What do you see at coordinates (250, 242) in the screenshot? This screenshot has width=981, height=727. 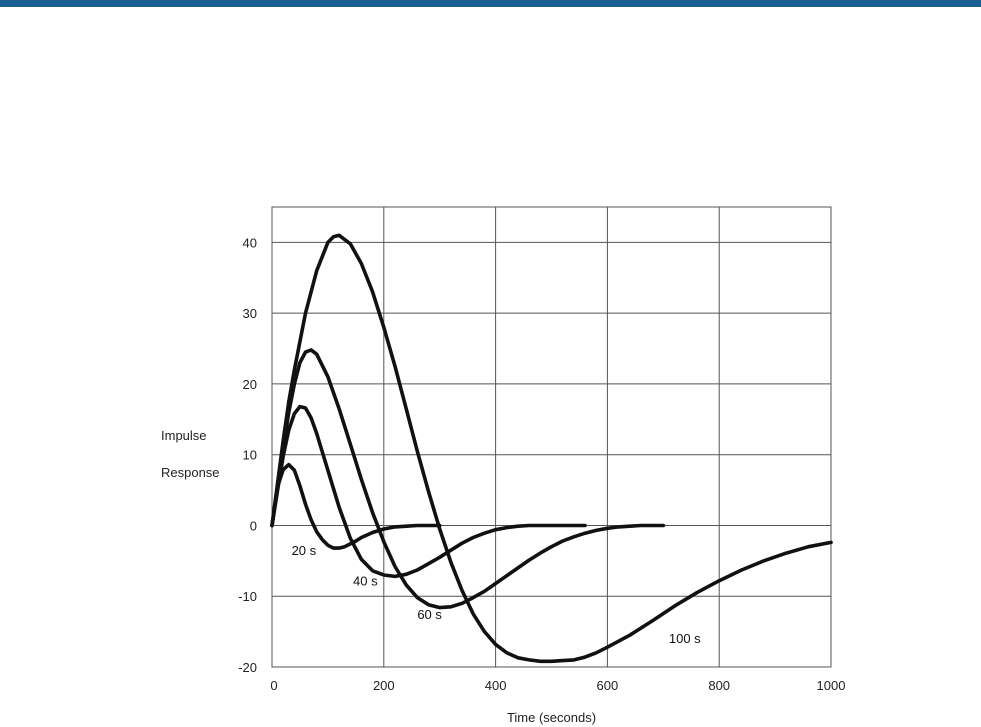 I see `y-tick-label: 40` at bounding box center [250, 242].